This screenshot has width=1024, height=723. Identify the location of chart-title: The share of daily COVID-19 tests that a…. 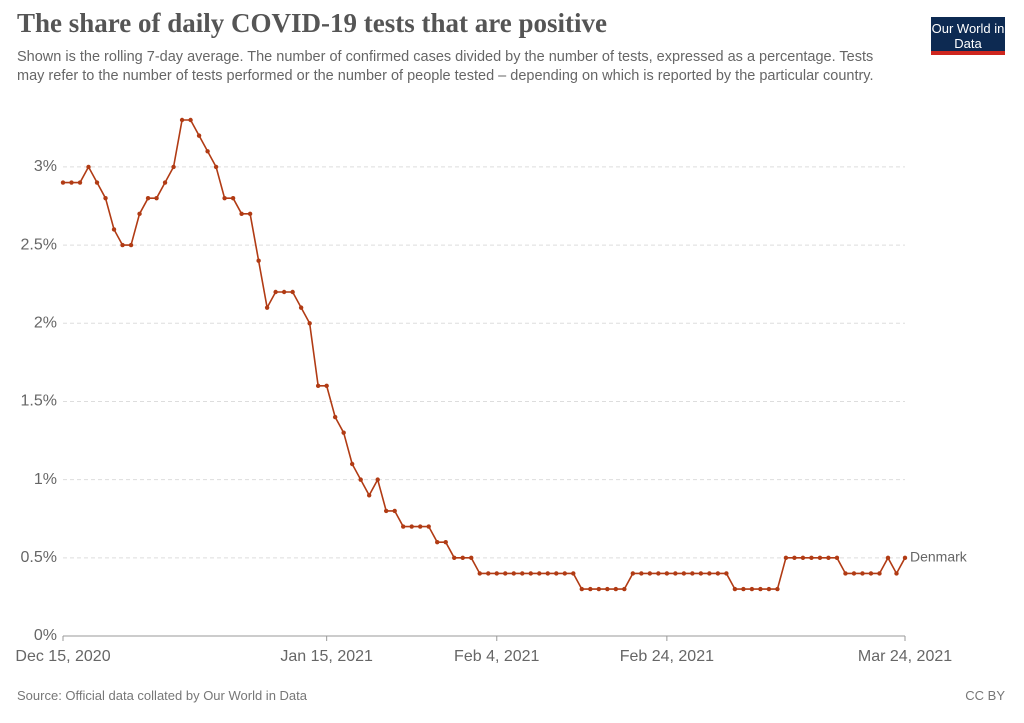
(312, 23).